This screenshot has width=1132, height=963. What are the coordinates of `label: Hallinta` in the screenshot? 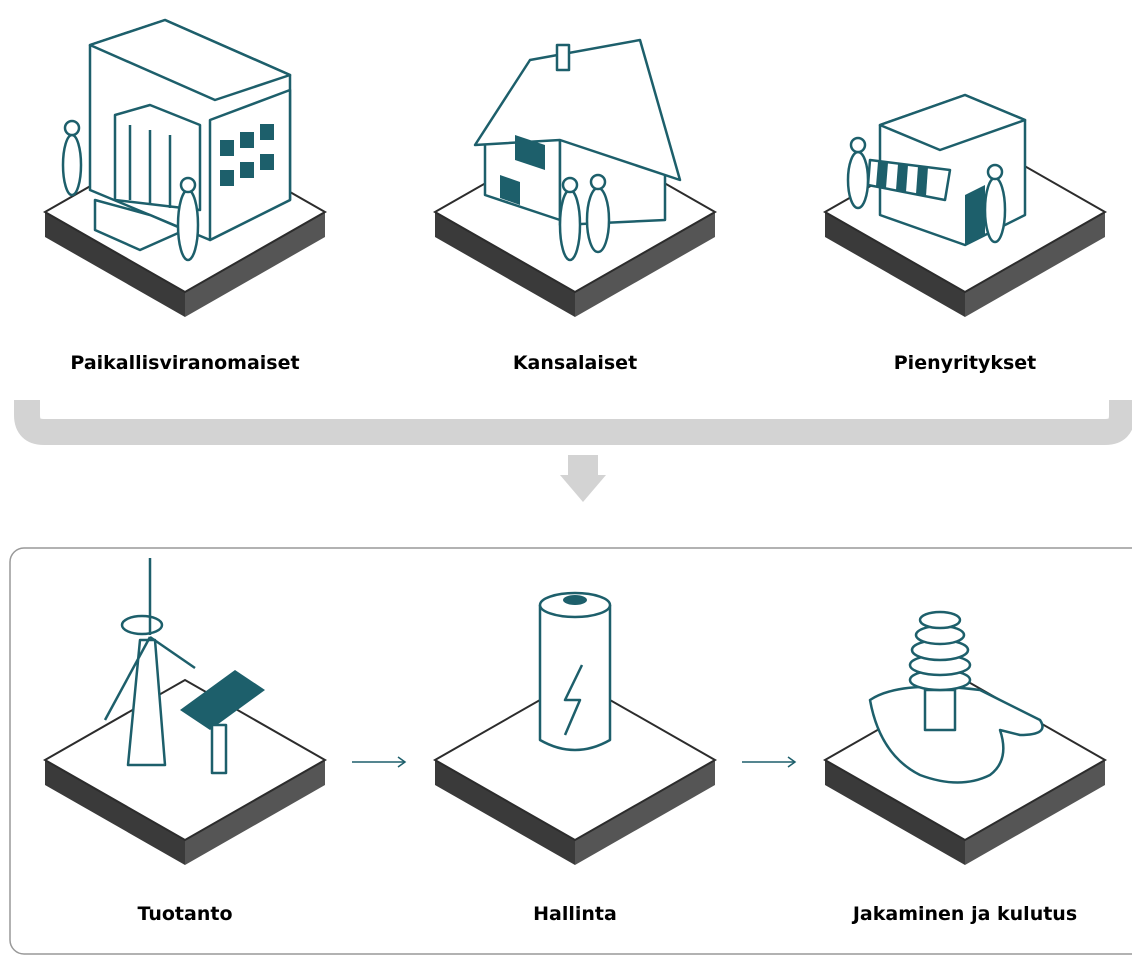 It's located at (575, 914).